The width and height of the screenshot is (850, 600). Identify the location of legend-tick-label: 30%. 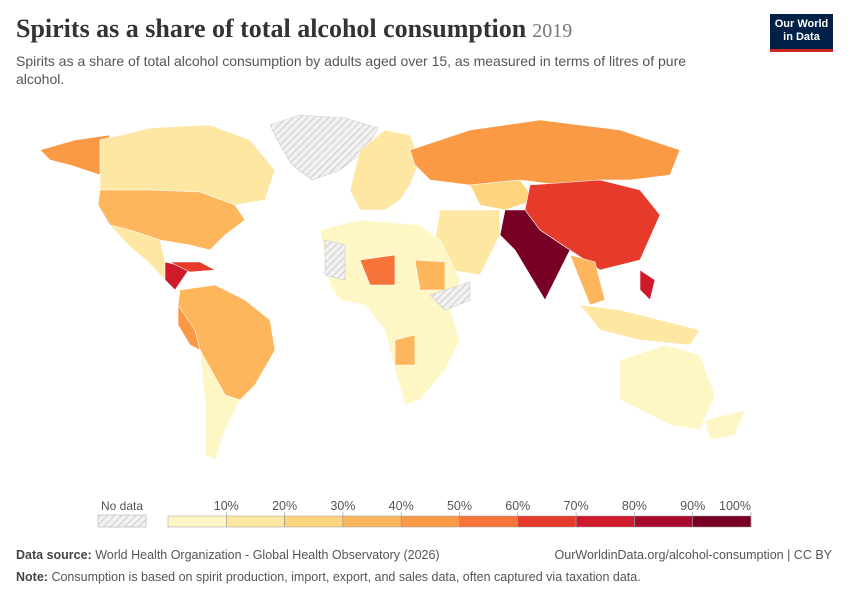
(342, 506).